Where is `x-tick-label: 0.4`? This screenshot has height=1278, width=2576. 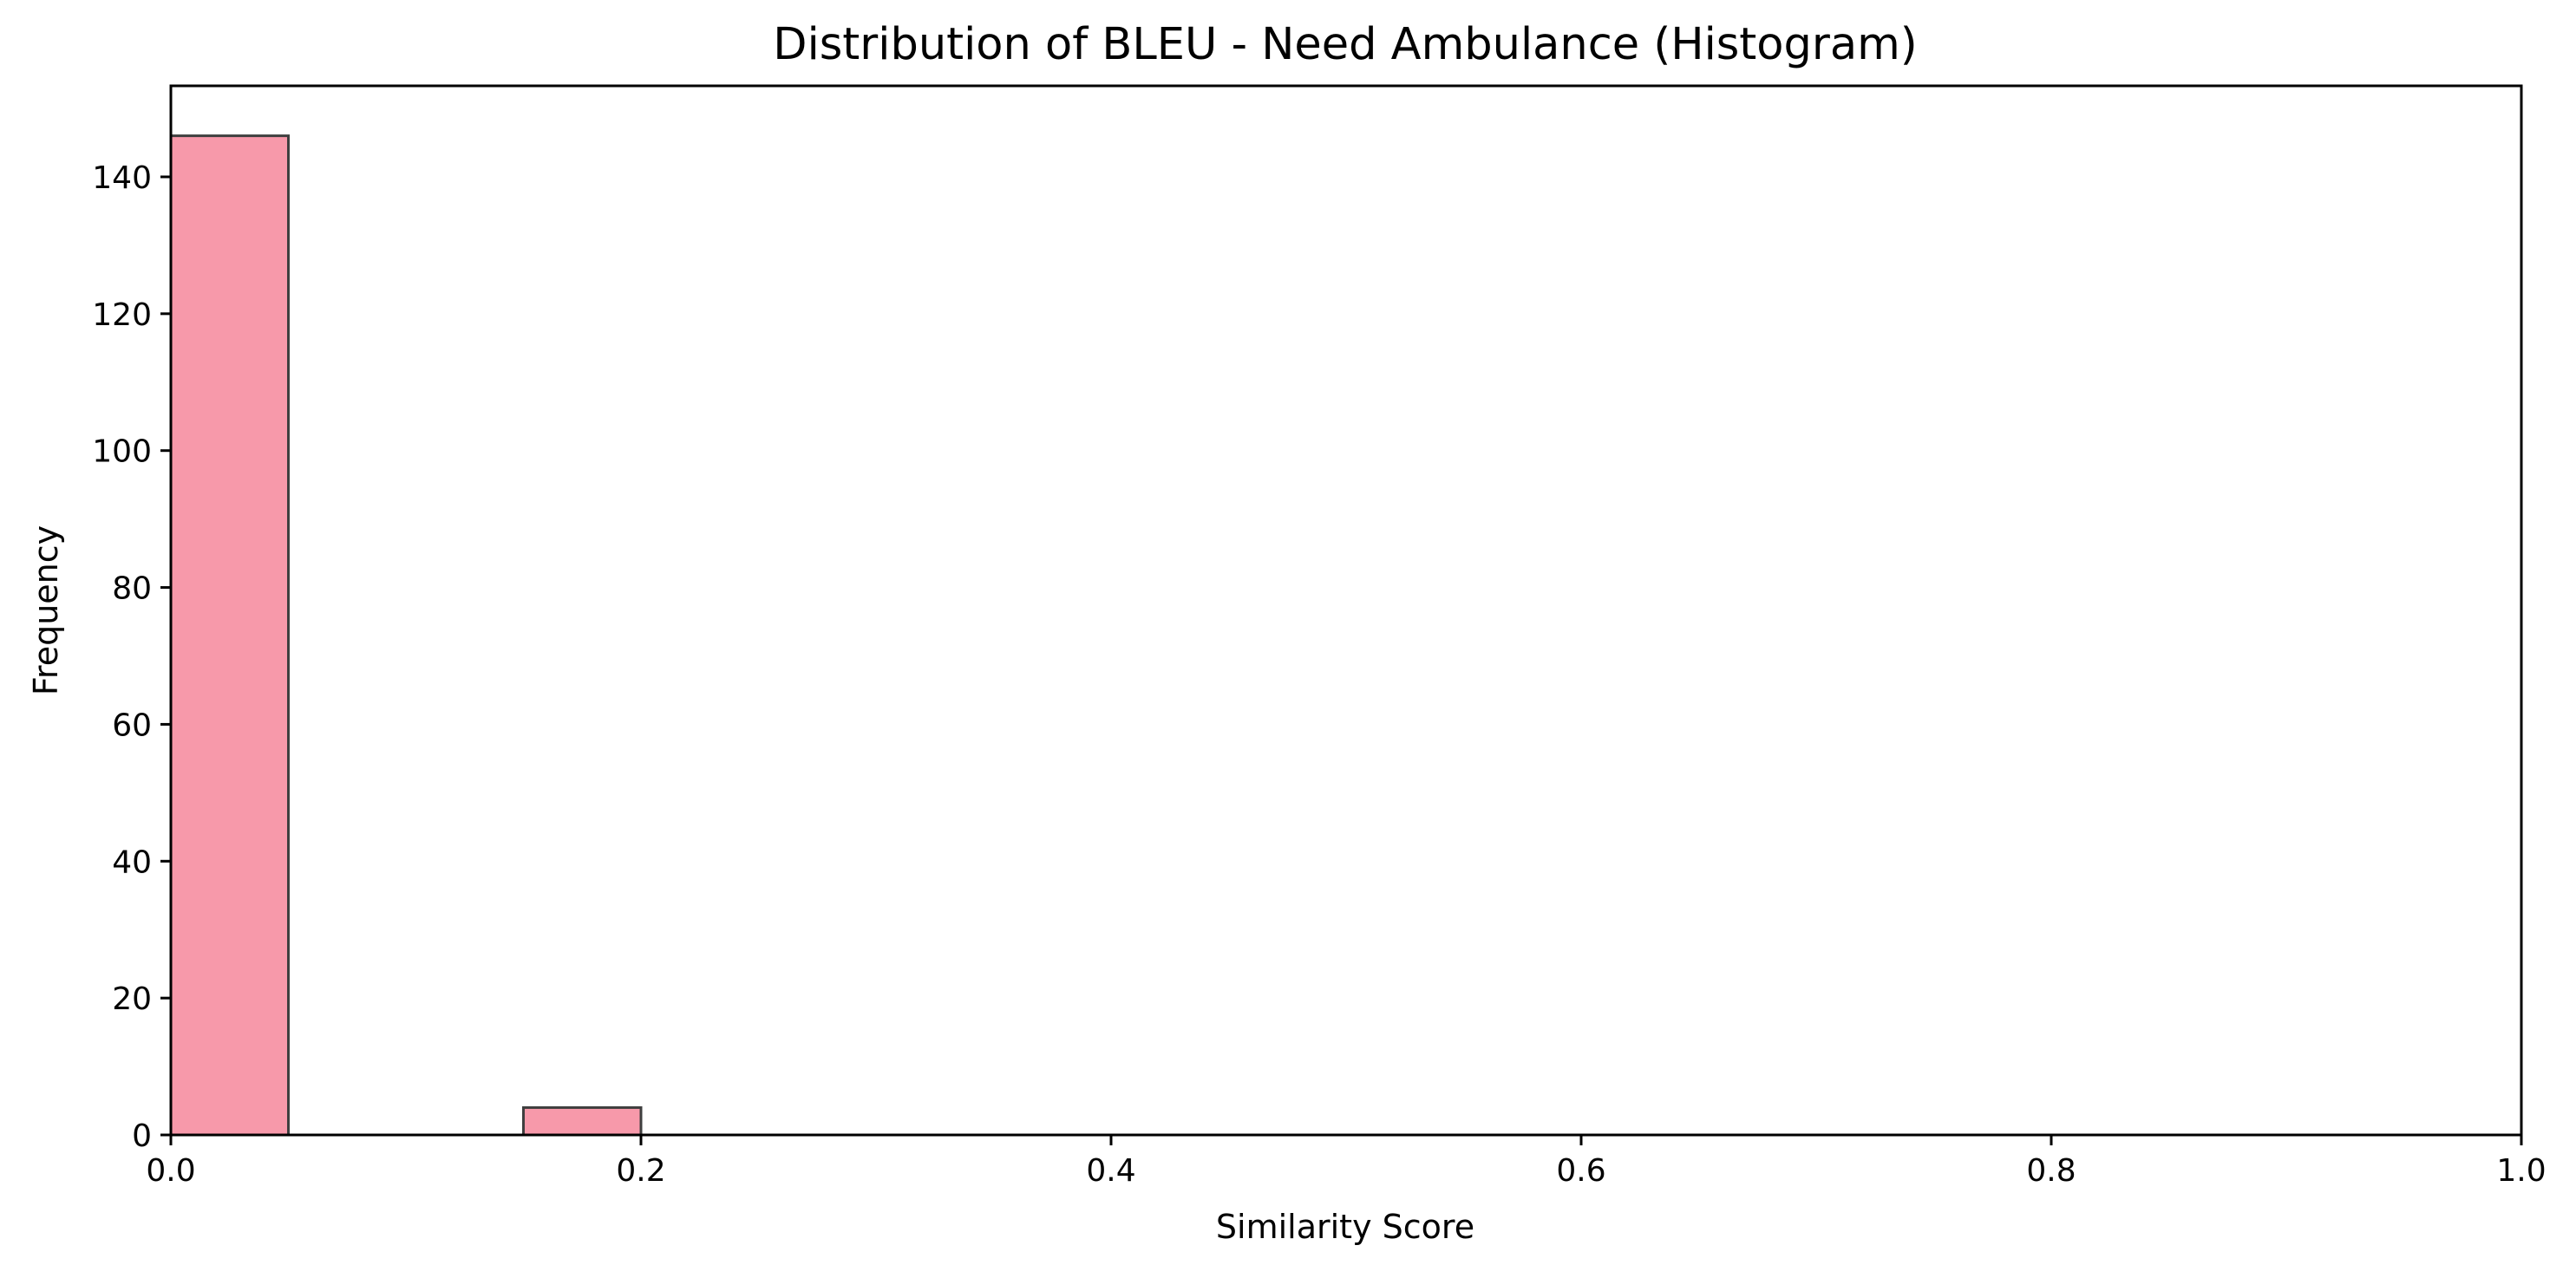 x-tick-label: 0.4 is located at coordinates (1110, 1171).